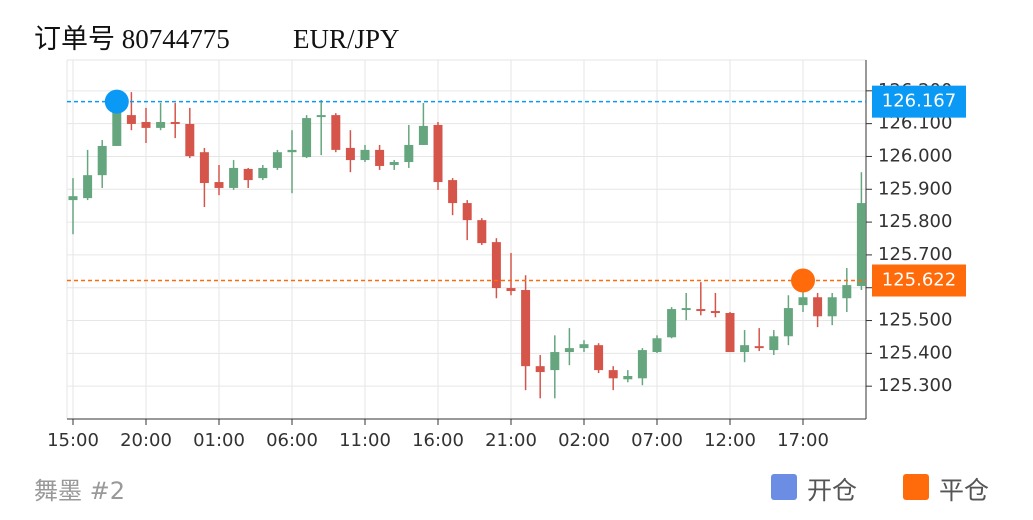  What do you see at coordinates (915, 352) in the screenshot?
I see `y-tick-label: 125.400` at bounding box center [915, 352].